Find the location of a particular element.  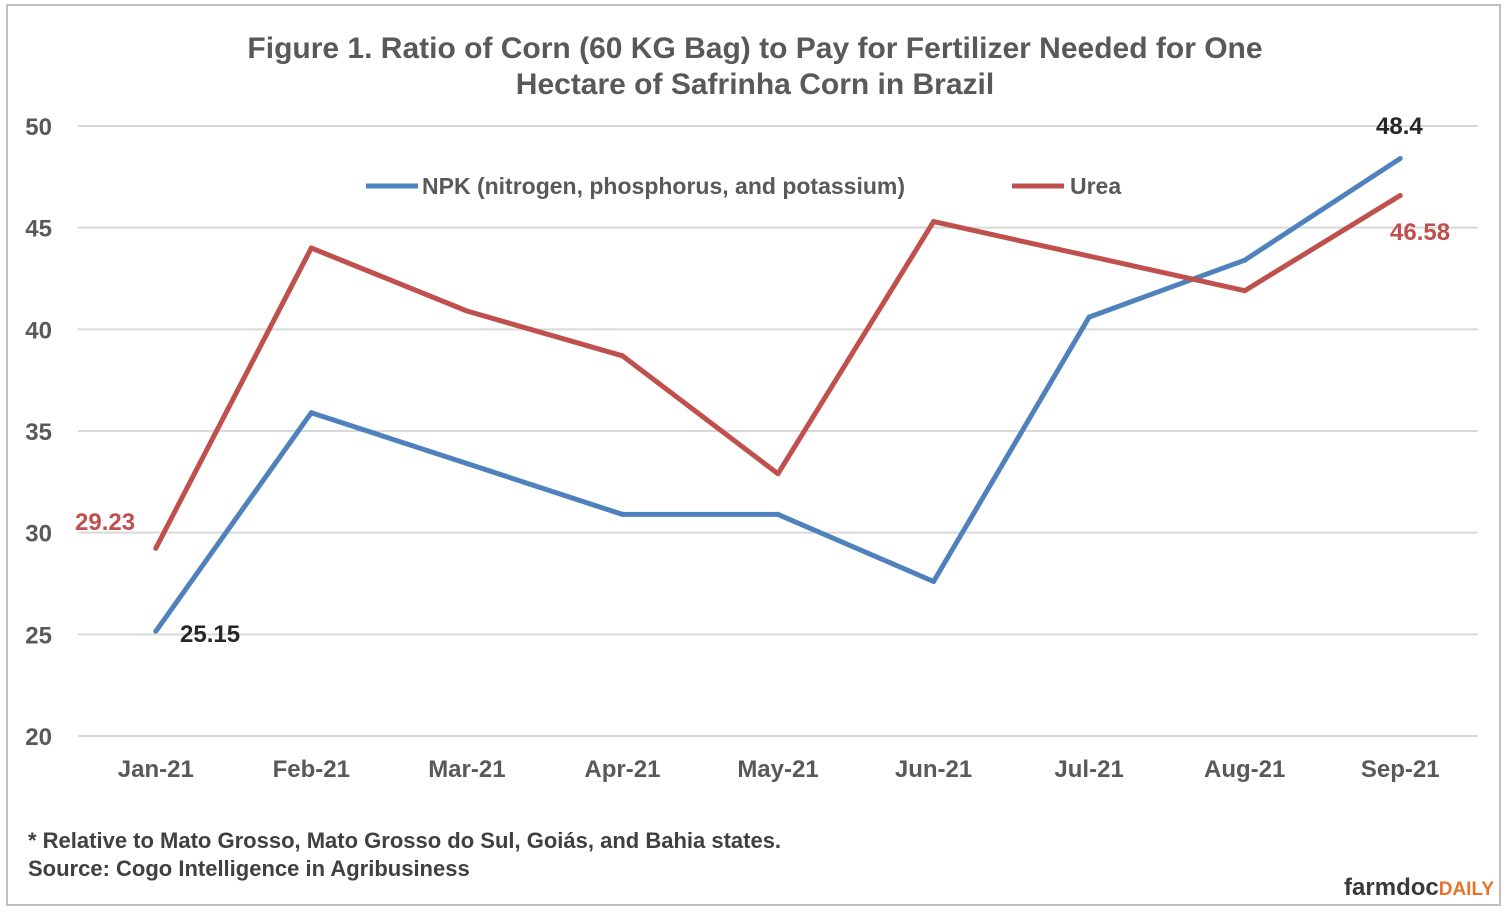

x-tick-label: Mar-21 is located at coordinates (466, 769).